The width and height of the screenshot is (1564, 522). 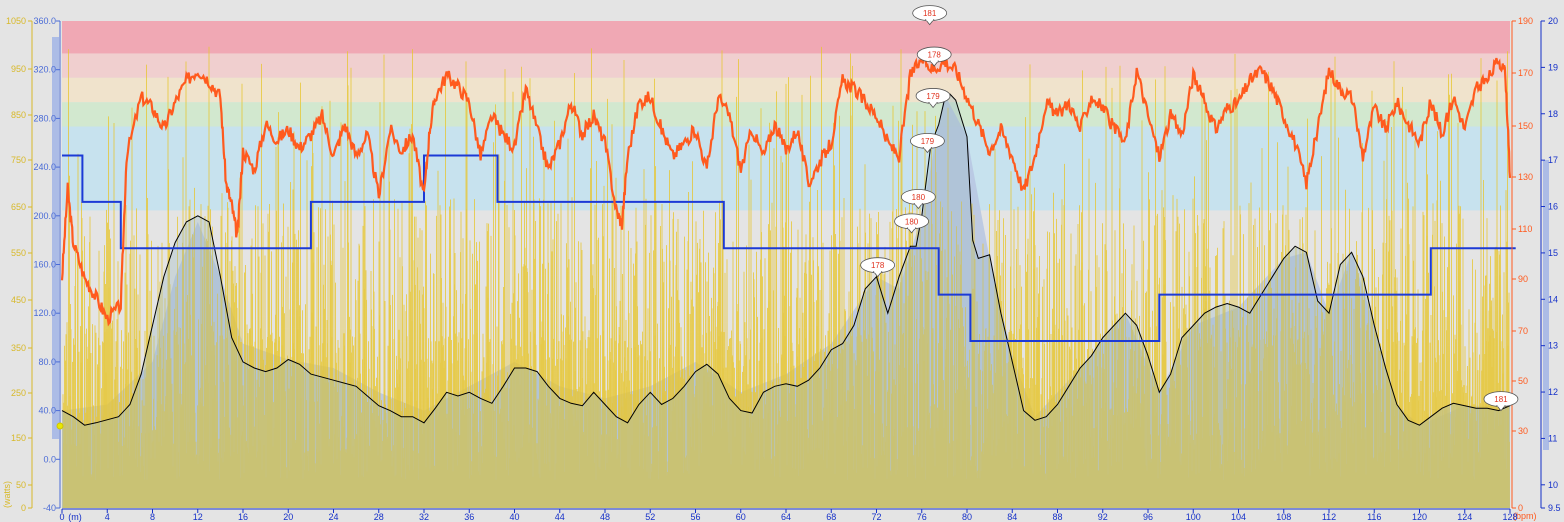 I want to click on power-tick-label: 0, so click(x=23, y=508).